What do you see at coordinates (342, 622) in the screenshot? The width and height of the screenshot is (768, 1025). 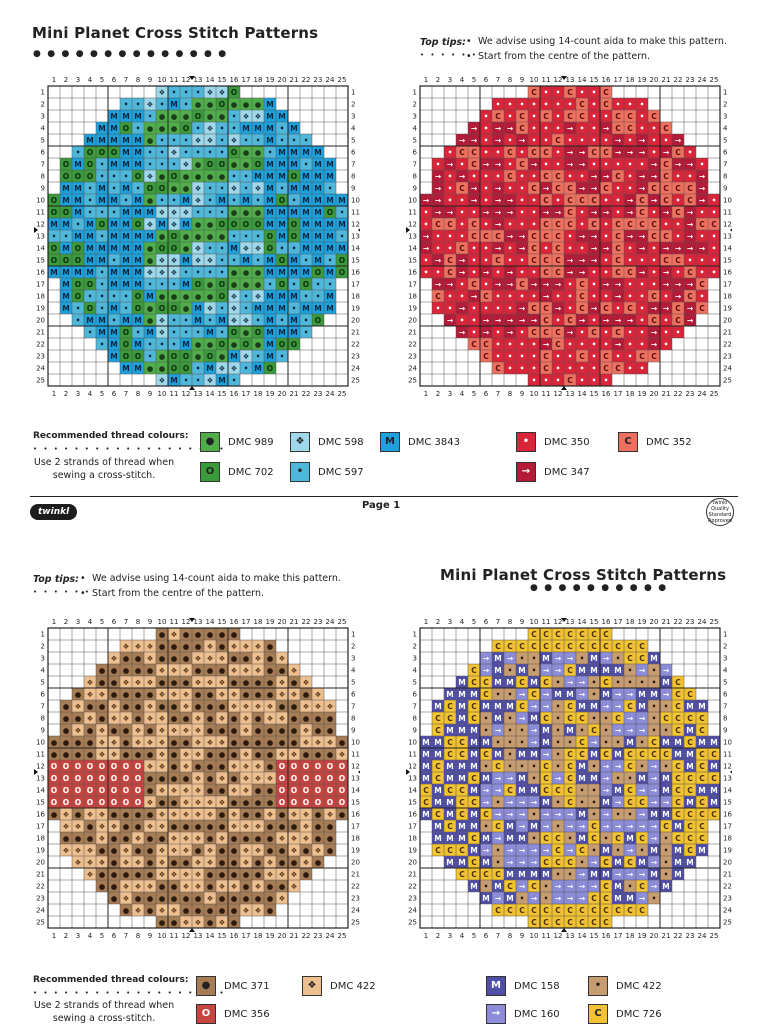 I see `column-number: 25` at bounding box center [342, 622].